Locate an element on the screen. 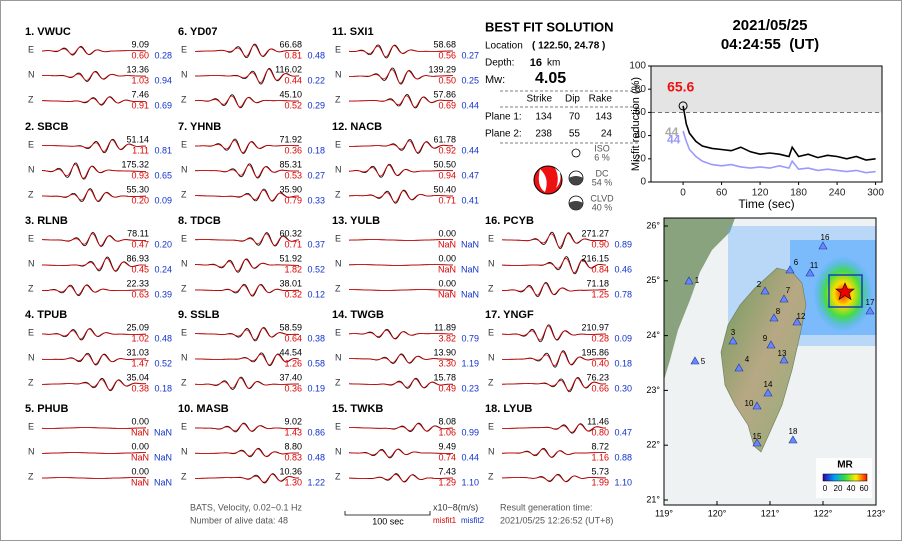 Image resolution: width=902 pixels, height=546 pixels. amplitude: 45.10 is located at coordinates (290, 94).